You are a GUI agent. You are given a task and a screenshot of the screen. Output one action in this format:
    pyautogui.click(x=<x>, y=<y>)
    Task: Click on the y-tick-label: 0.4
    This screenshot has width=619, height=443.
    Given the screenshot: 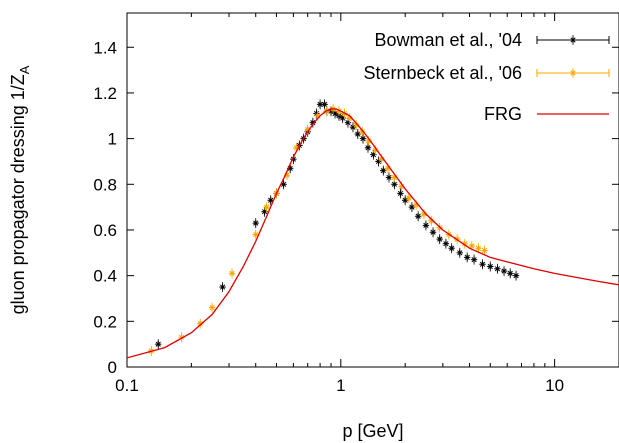 What is the action you would take?
    pyautogui.click(x=105, y=276)
    